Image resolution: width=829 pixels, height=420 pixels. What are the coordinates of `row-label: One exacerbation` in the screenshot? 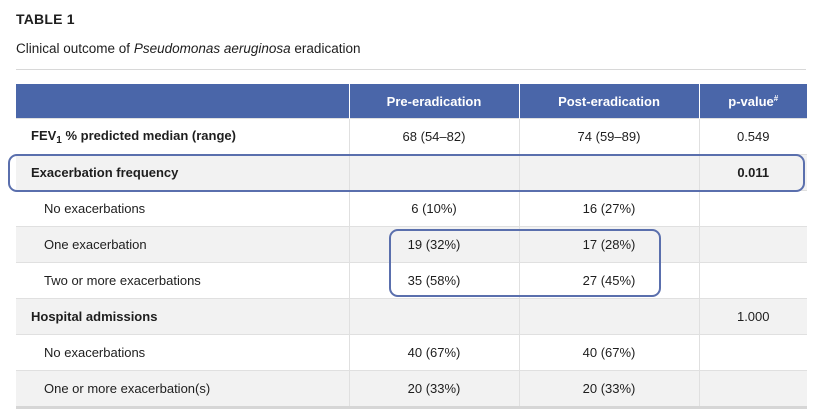 It's located at (182, 244).